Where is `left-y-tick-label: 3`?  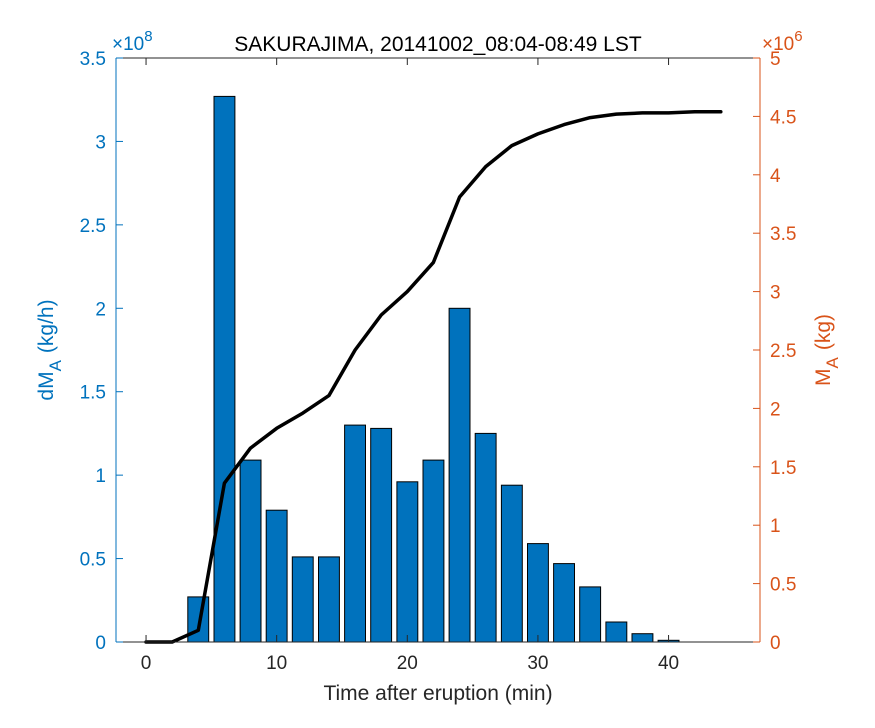 left-y-tick-label: 3 is located at coordinates (100, 142).